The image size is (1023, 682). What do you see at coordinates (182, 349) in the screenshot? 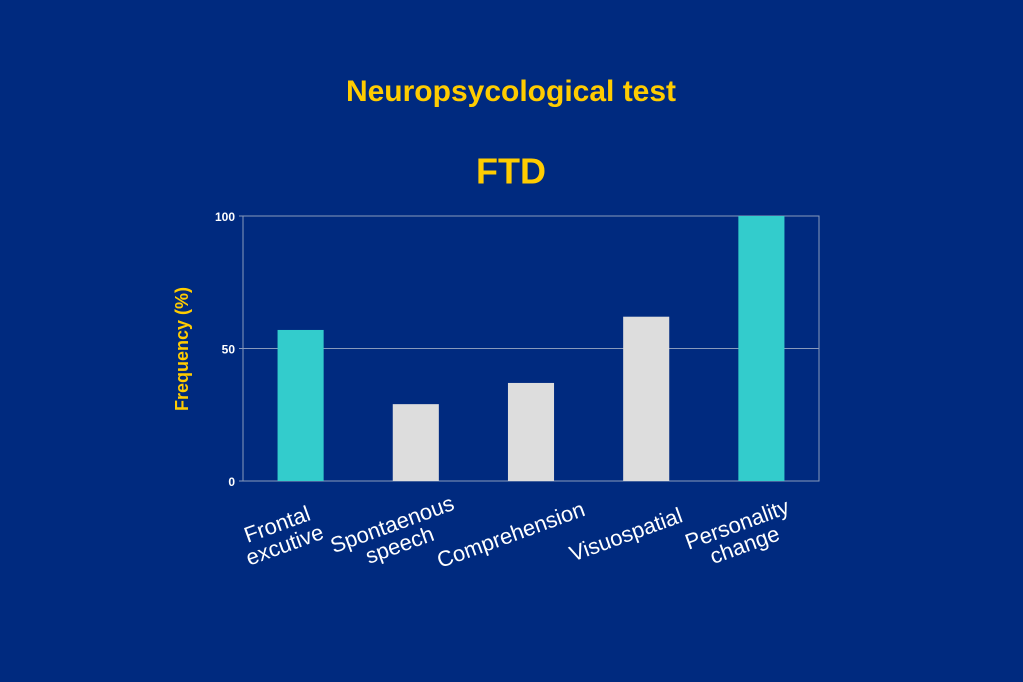
I see `y-axis-label: Frequency (%)` at bounding box center [182, 349].